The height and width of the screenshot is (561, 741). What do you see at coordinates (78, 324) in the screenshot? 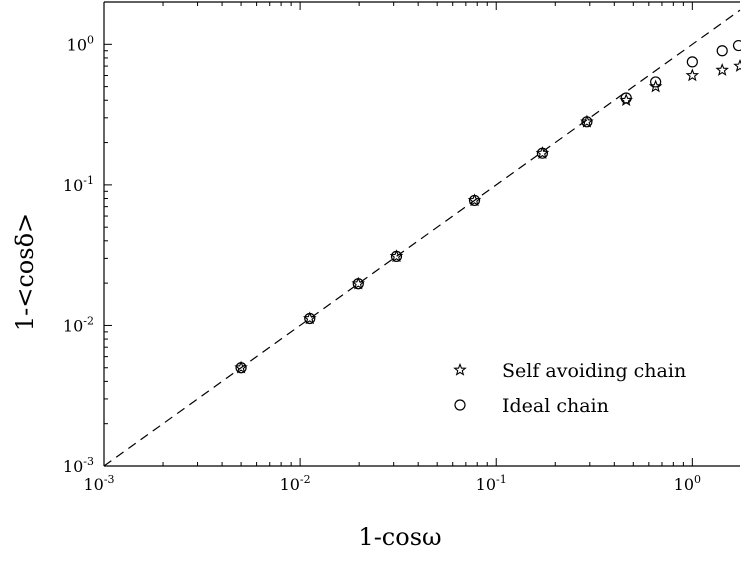
I see `y-tick-label: 10⁻²` at bounding box center [78, 324].